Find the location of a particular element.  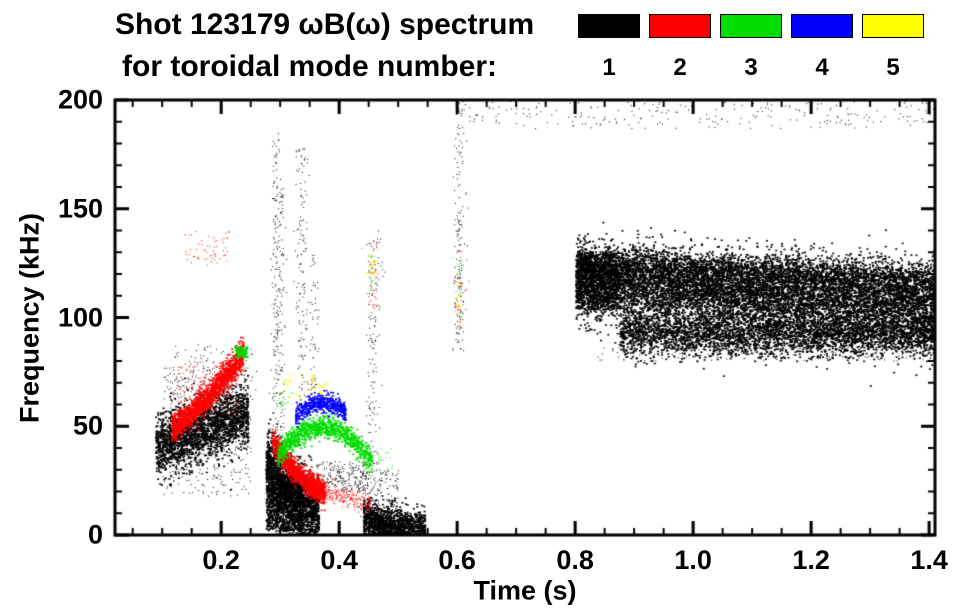

x-tick-label: 1.0 is located at coordinates (693, 560).